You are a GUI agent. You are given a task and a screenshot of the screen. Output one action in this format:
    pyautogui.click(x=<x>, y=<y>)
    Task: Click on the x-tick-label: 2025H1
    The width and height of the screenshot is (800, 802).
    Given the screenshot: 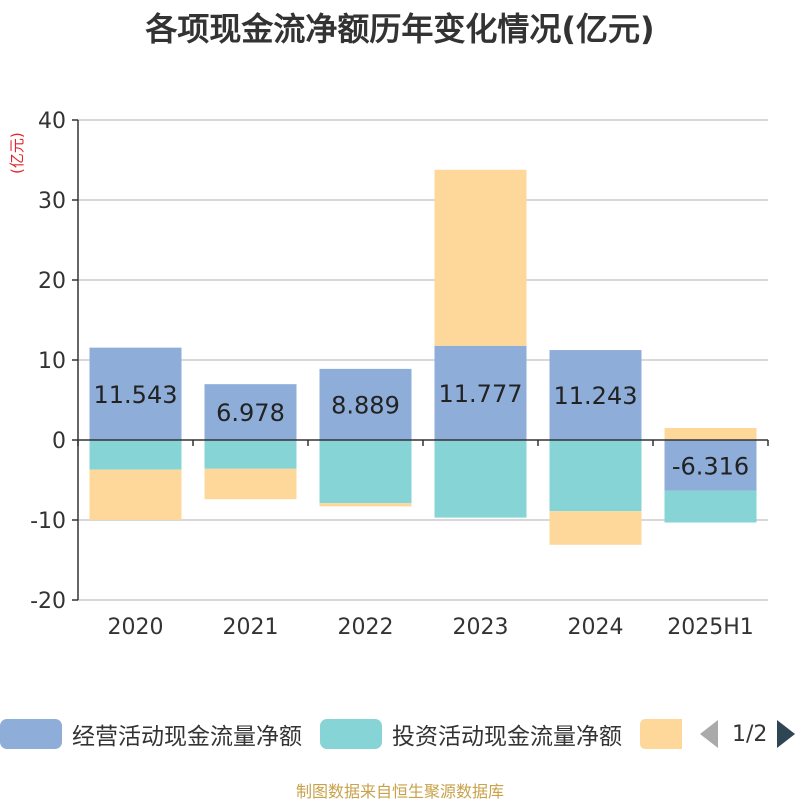 What is the action you would take?
    pyautogui.click(x=710, y=627)
    